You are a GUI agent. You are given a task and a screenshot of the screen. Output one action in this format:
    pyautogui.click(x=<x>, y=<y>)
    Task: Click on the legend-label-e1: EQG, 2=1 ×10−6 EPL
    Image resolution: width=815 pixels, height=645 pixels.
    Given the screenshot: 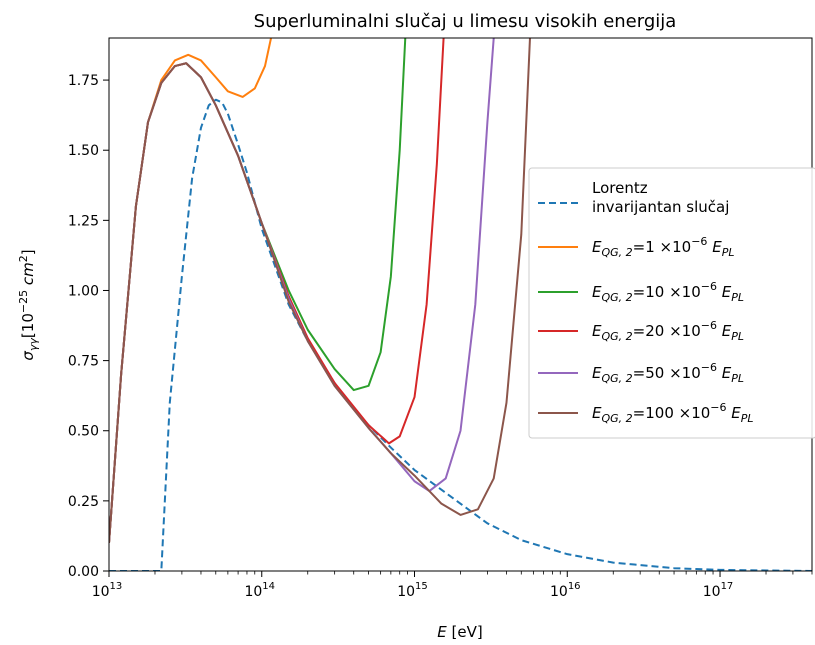 What is the action you would take?
    pyautogui.click(x=663, y=247)
    